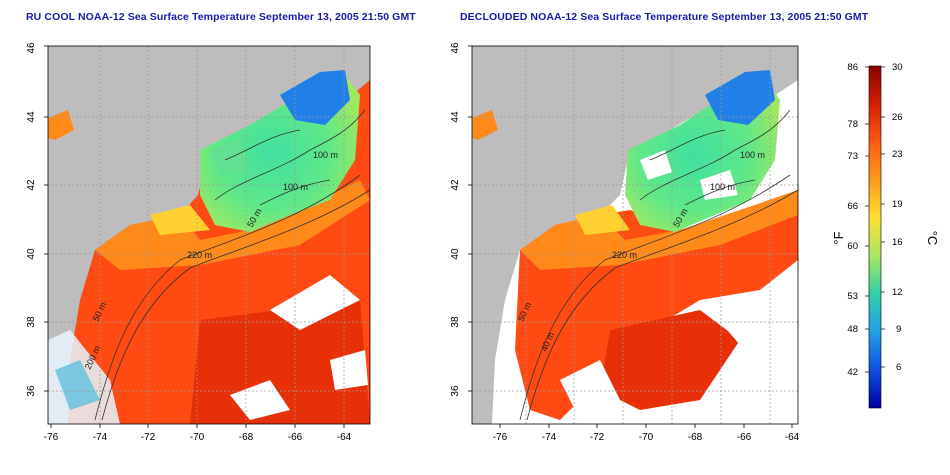 The width and height of the screenshot is (950, 475). Describe the element at coordinates (31, 391) in the screenshot. I see `left-lat-tick-label: 36` at that location.